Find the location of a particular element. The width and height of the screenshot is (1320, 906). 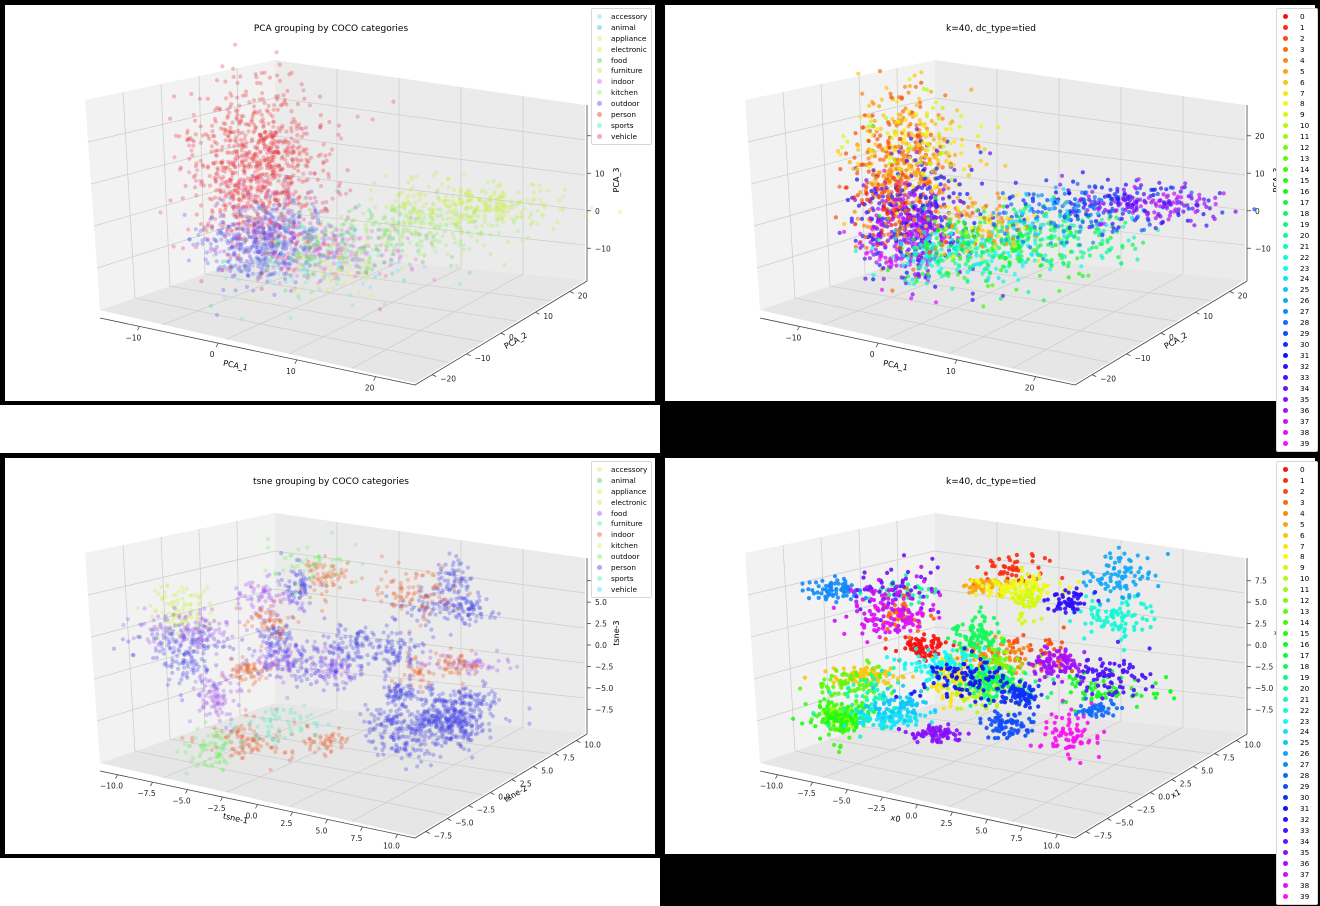

legend-item: vehicle is located at coordinates (621, 136).